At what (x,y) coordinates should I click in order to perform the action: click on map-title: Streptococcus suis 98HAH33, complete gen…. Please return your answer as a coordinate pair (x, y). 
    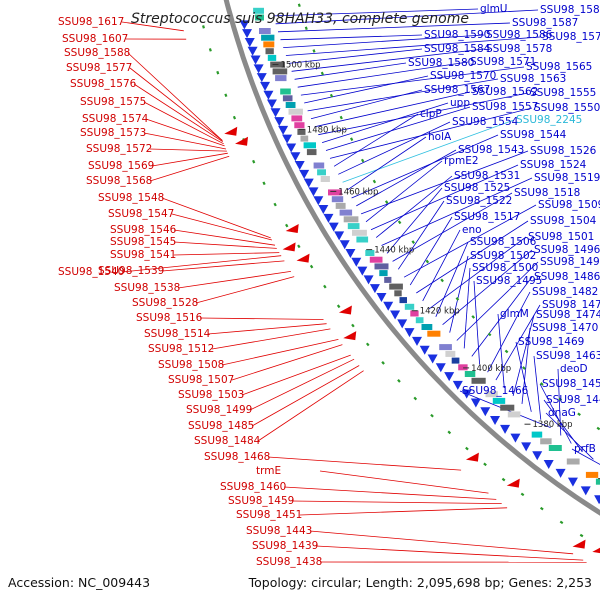
    Looking at the image, I should click on (300, 19).